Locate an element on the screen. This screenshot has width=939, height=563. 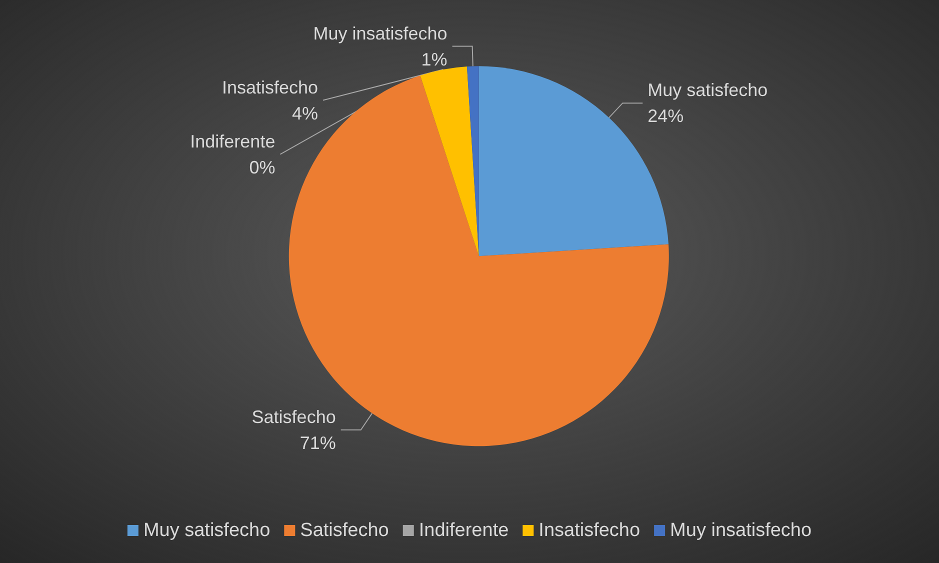
category-label: Indiferente is located at coordinates (233, 141).